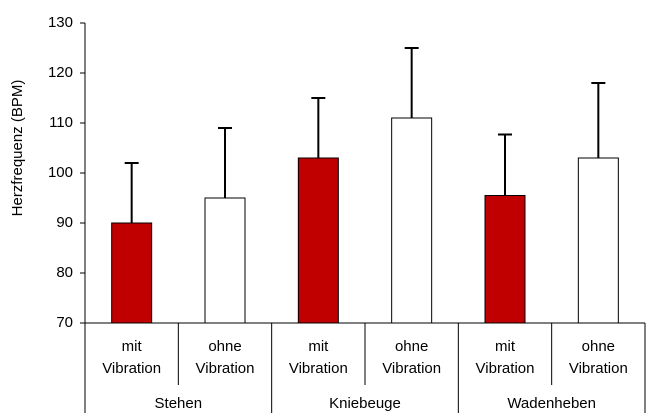 This screenshot has width=669, height=413. I want to click on y-tick-label: 80, so click(64, 272).